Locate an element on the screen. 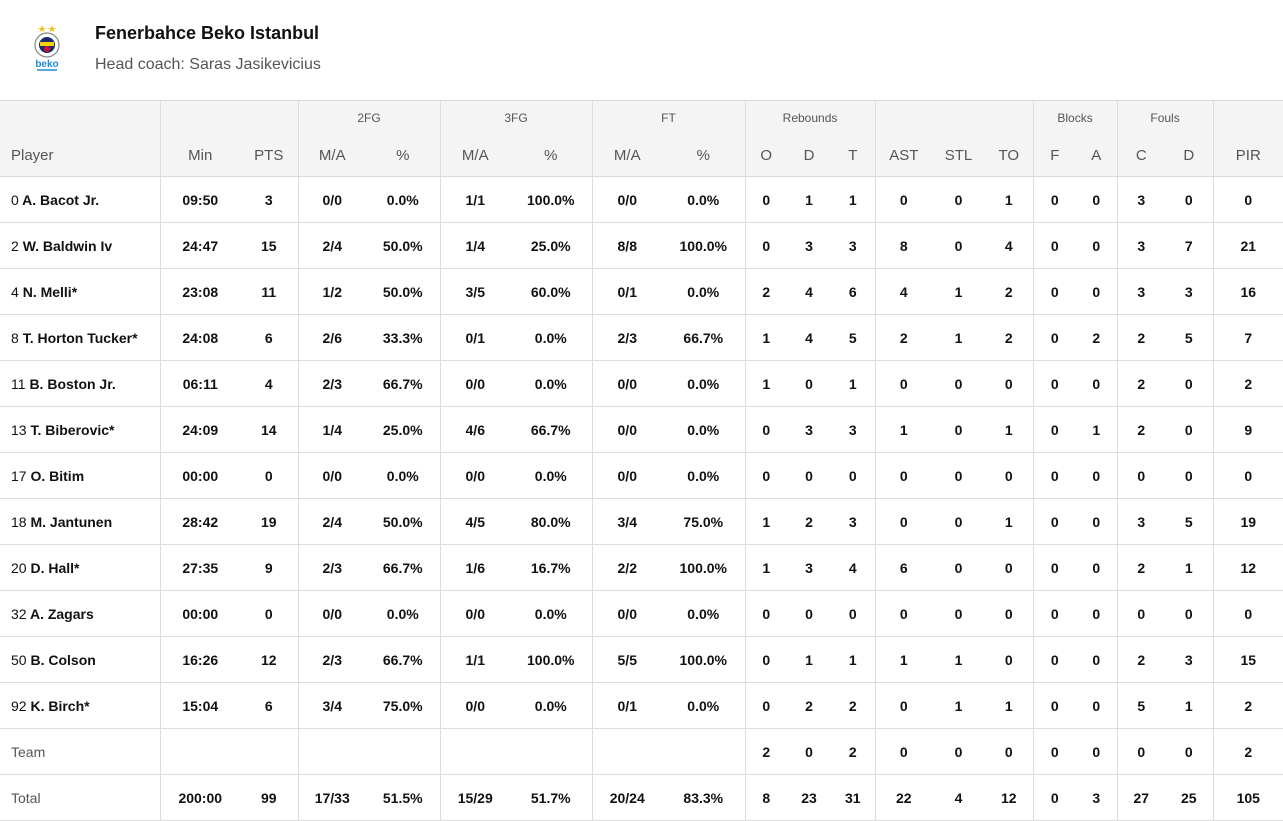  jersey-number: 20 is located at coordinates (19, 567).